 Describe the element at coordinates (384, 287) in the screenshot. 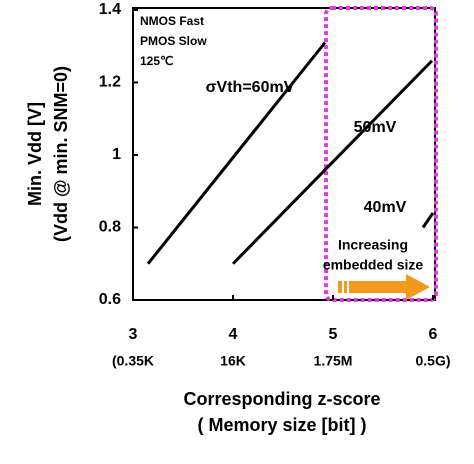

I see `arrow` at that location.